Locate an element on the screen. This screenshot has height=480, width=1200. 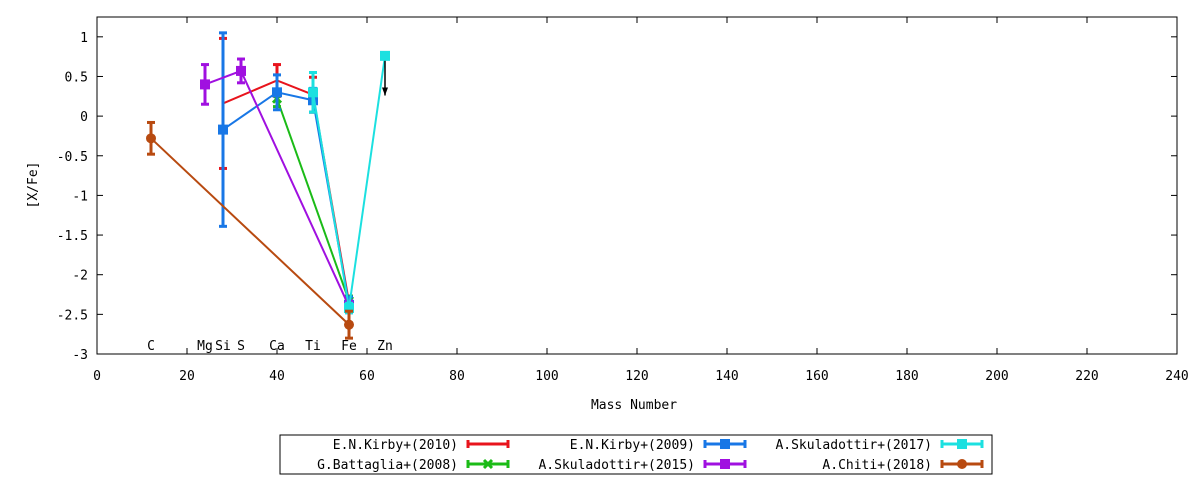
x-tick-label: 220 is located at coordinates (1086, 376).